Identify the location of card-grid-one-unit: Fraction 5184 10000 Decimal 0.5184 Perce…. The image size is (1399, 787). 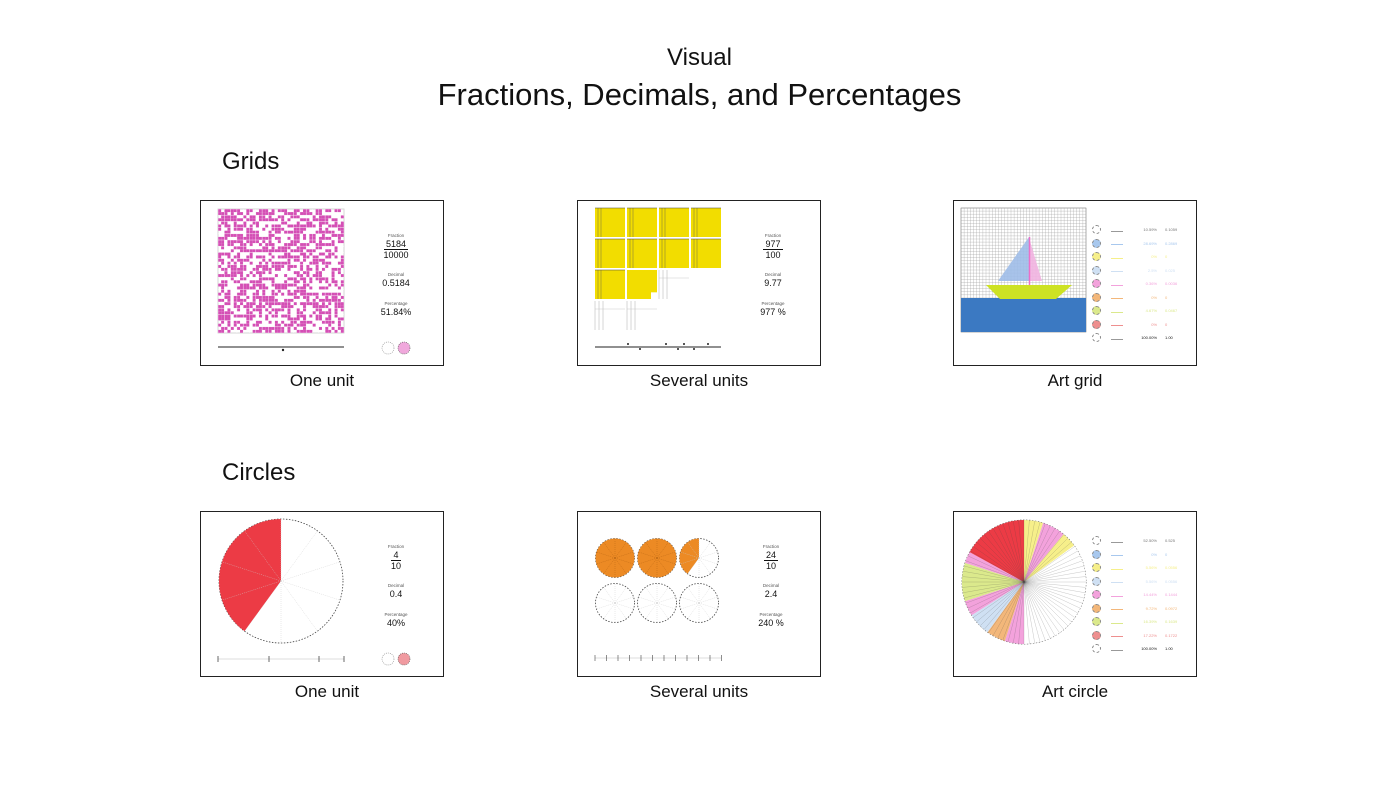
(322, 283).